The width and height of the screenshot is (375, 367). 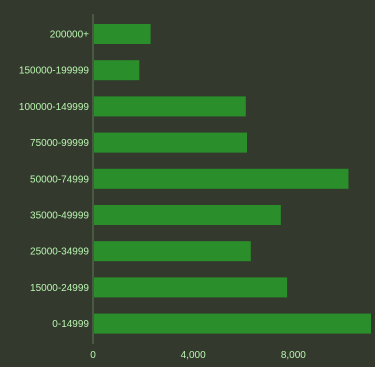 What do you see at coordinates (293, 355) in the screenshot?
I see `x-tick-label: 8,000` at bounding box center [293, 355].